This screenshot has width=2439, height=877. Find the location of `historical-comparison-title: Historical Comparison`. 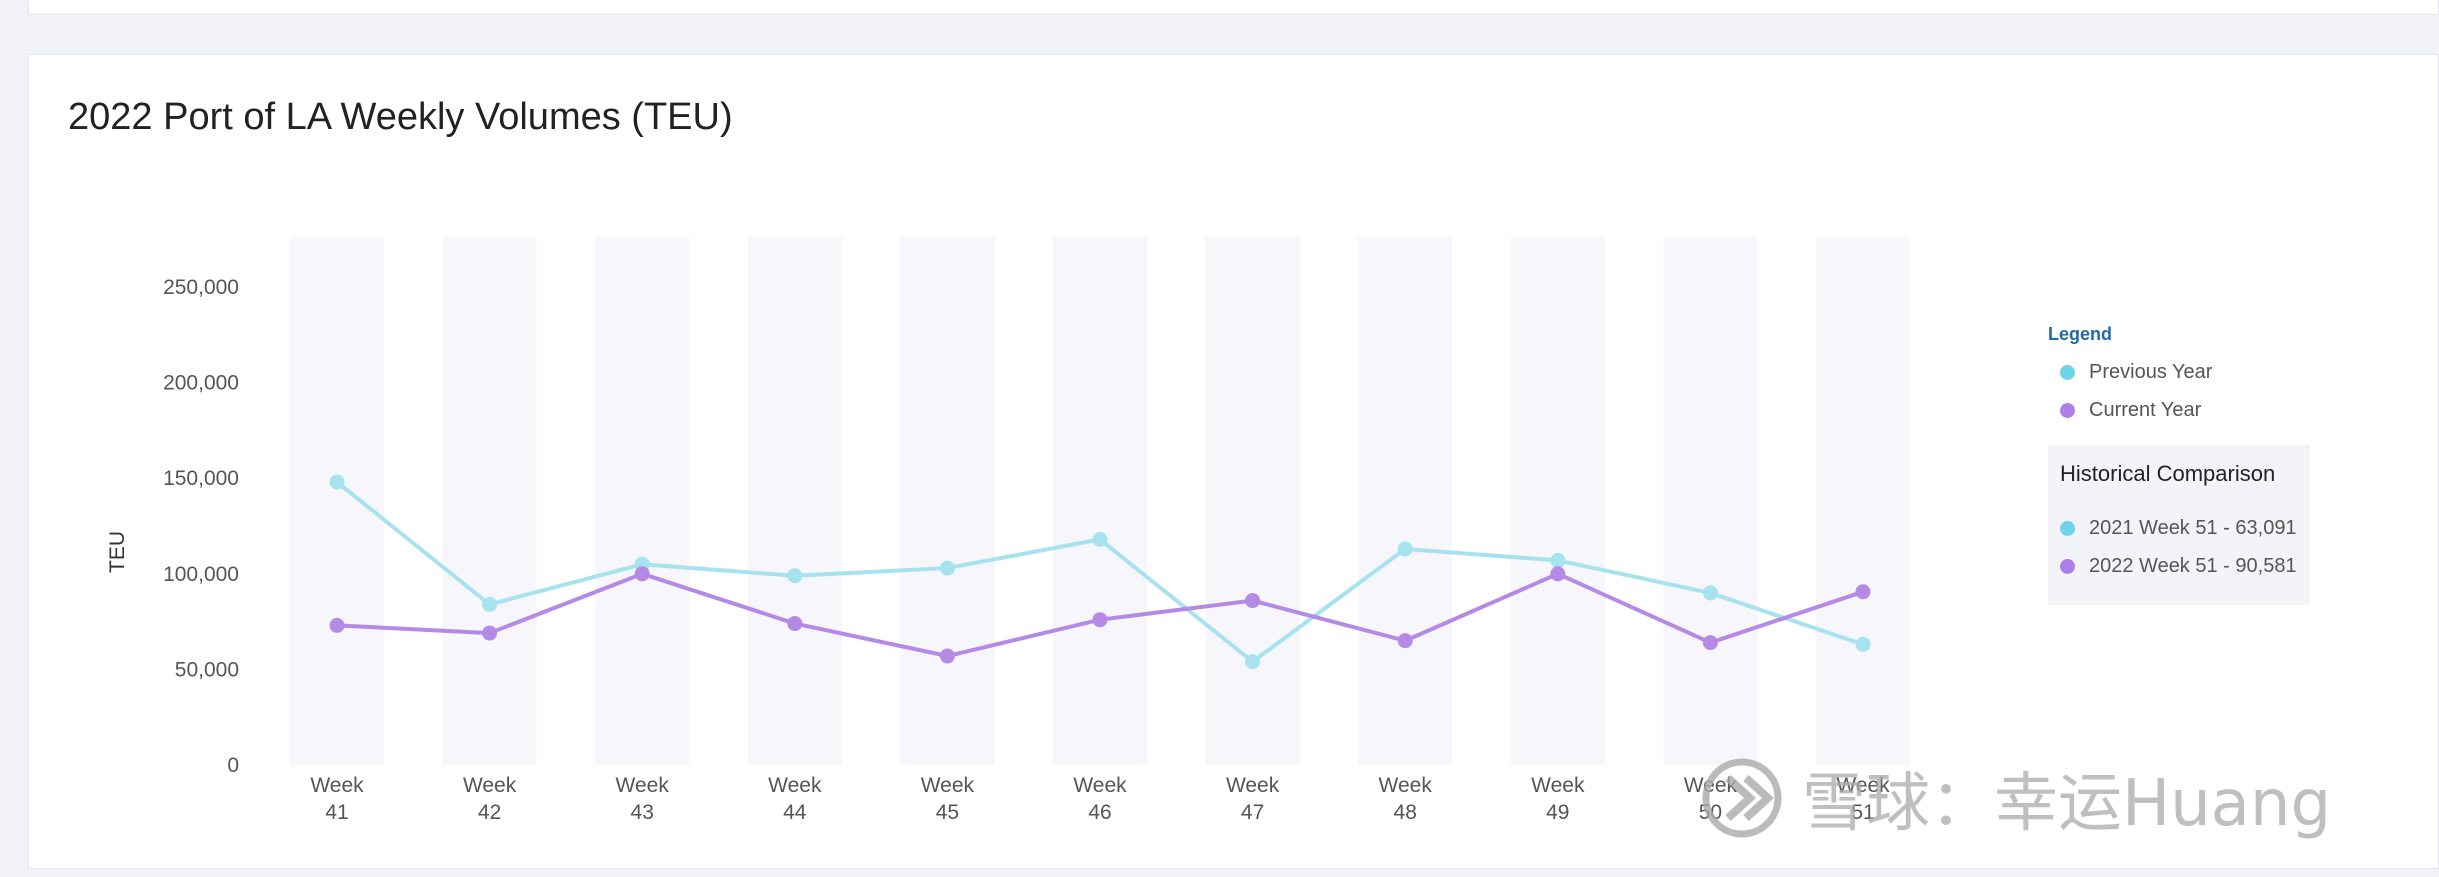

historical-comparison-title: Historical Comparison is located at coordinates (2168, 473).